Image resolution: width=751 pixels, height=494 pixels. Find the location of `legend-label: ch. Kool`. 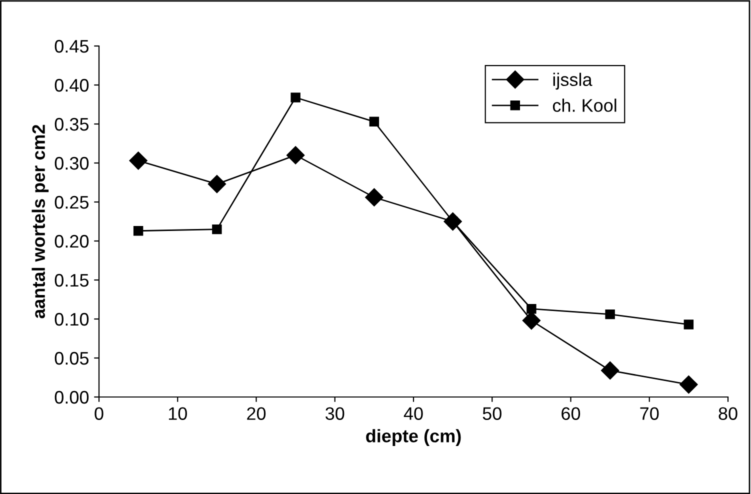

legend-label: ch. Kool is located at coordinates (584, 105).